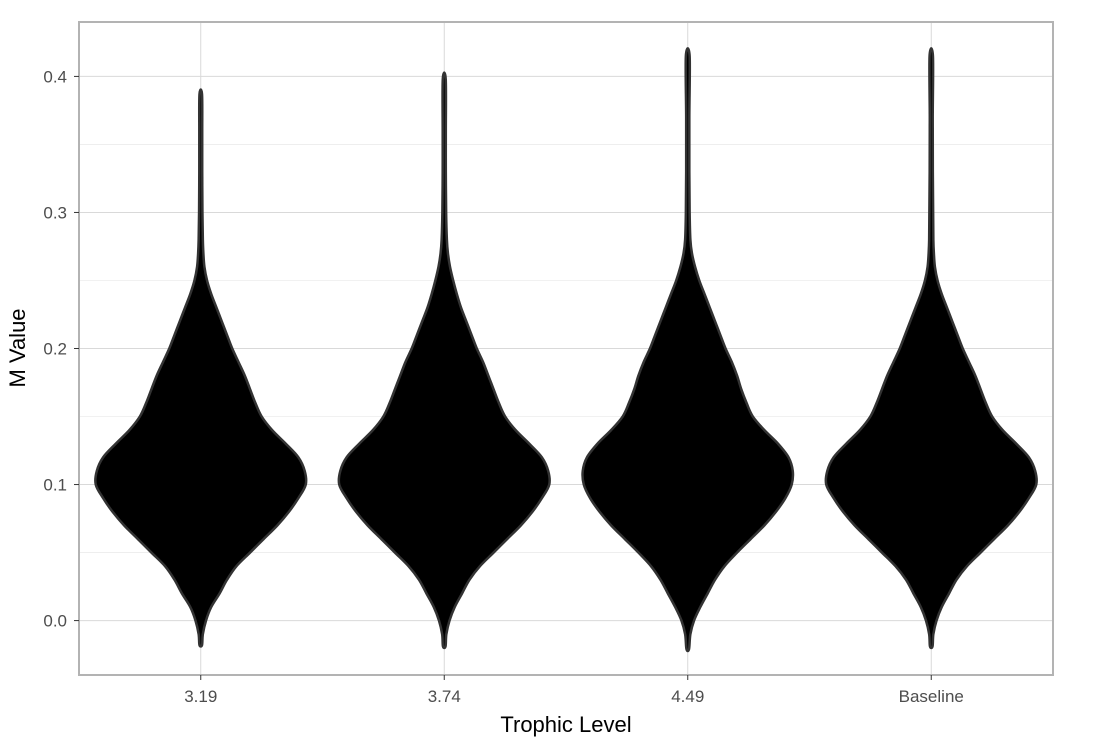 The image size is (1096, 747). I want to click on x-axis-ticks: 3.19 3.74 4.49 Baseline, so click(574, 690).